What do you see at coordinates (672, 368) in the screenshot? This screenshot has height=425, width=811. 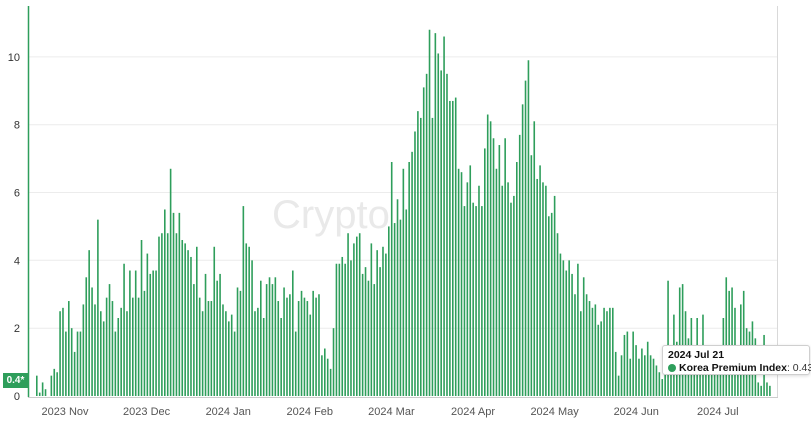 I see `series-color-dot` at bounding box center [672, 368].